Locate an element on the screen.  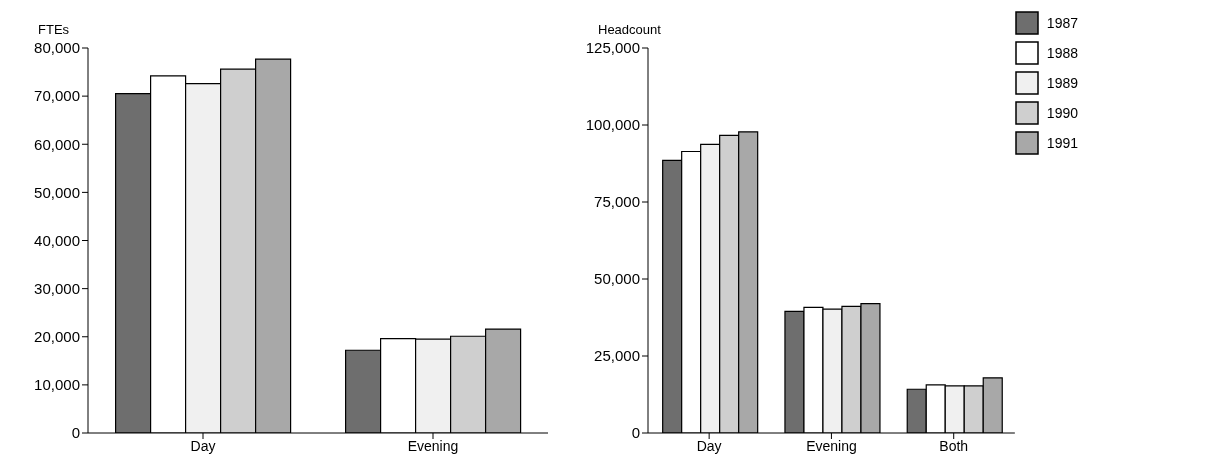
y-tick-label: 75,000 is located at coordinates (617, 202).